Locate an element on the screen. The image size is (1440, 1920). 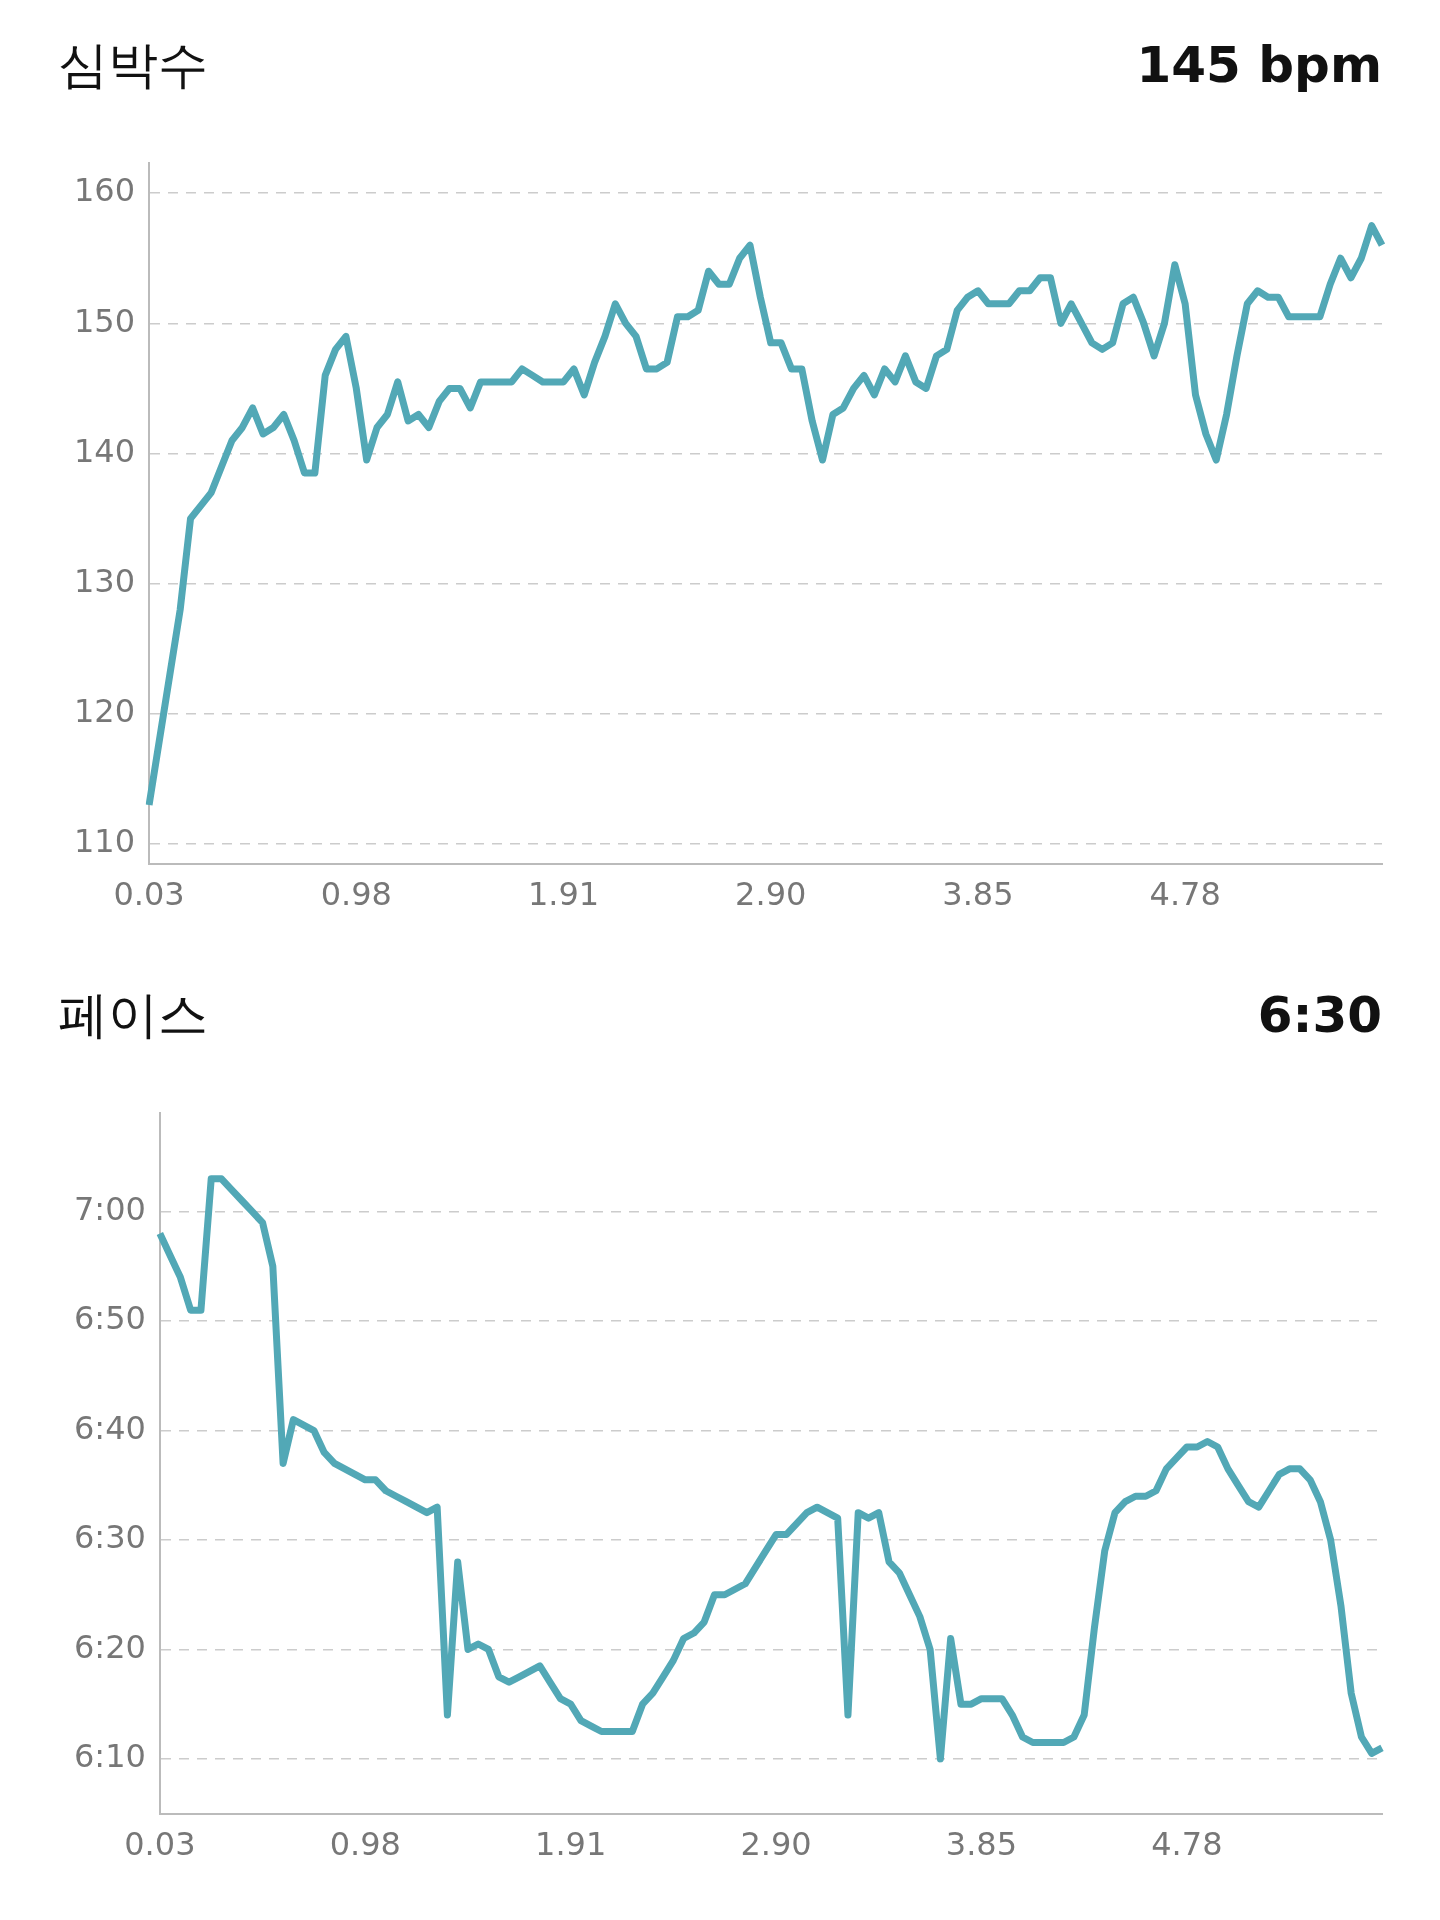
y-tick-label: 130 is located at coordinates (105, 581).